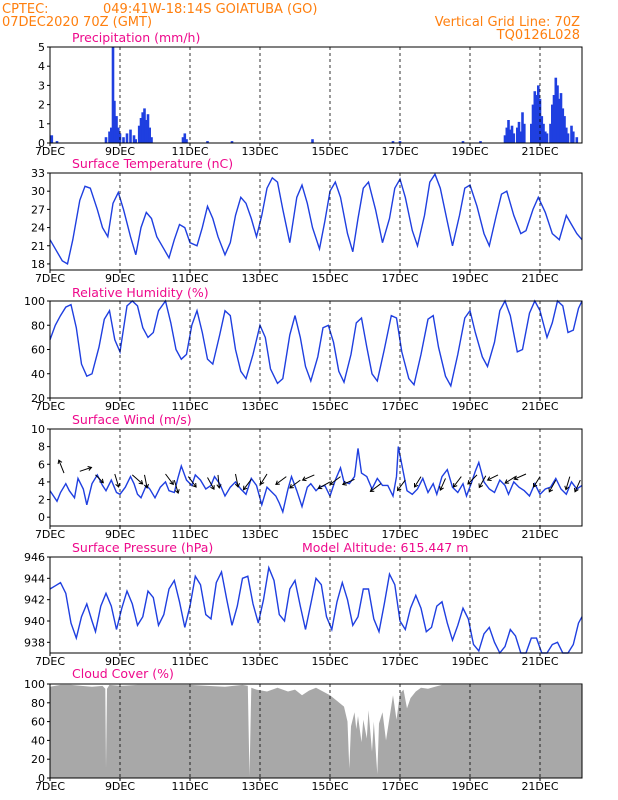 This screenshot has height=800, width=618. I want to click on cloud-ytick-label-0: 0, so click(41, 778).